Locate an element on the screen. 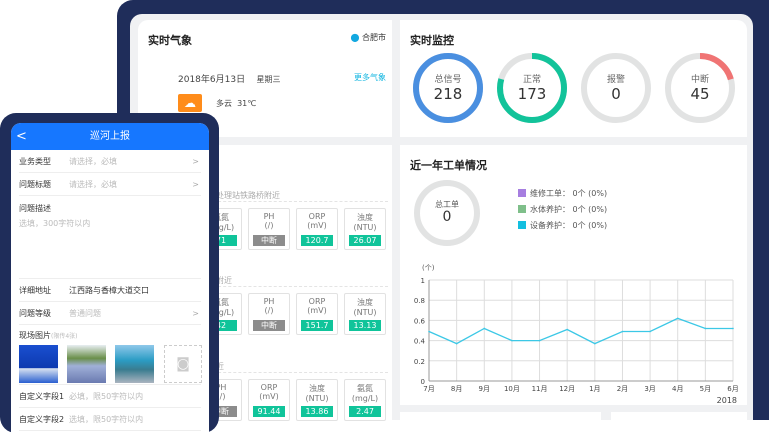 This screenshot has height=433, width=769. field-label: 业务类型 is located at coordinates (35, 161).